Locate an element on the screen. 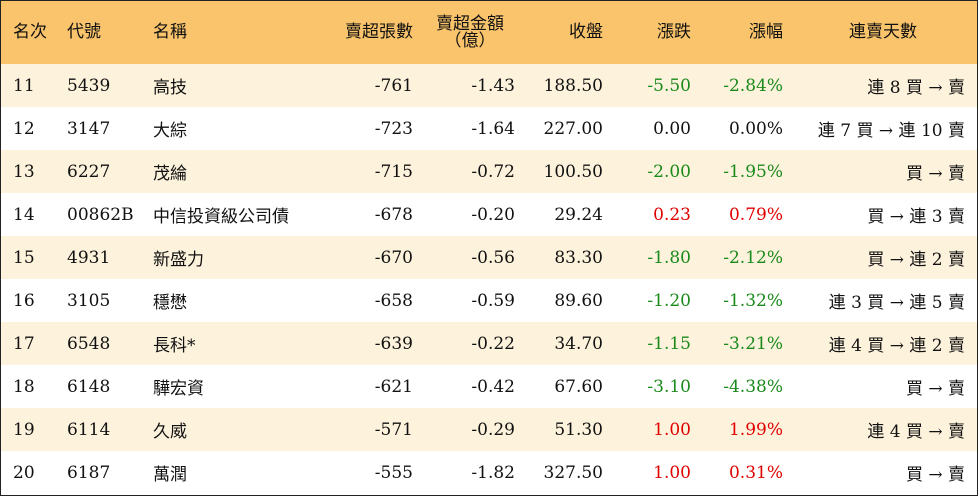 The width and height of the screenshot is (978, 496). cell-name: 中信投資級公司債 is located at coordinates (221, 217).